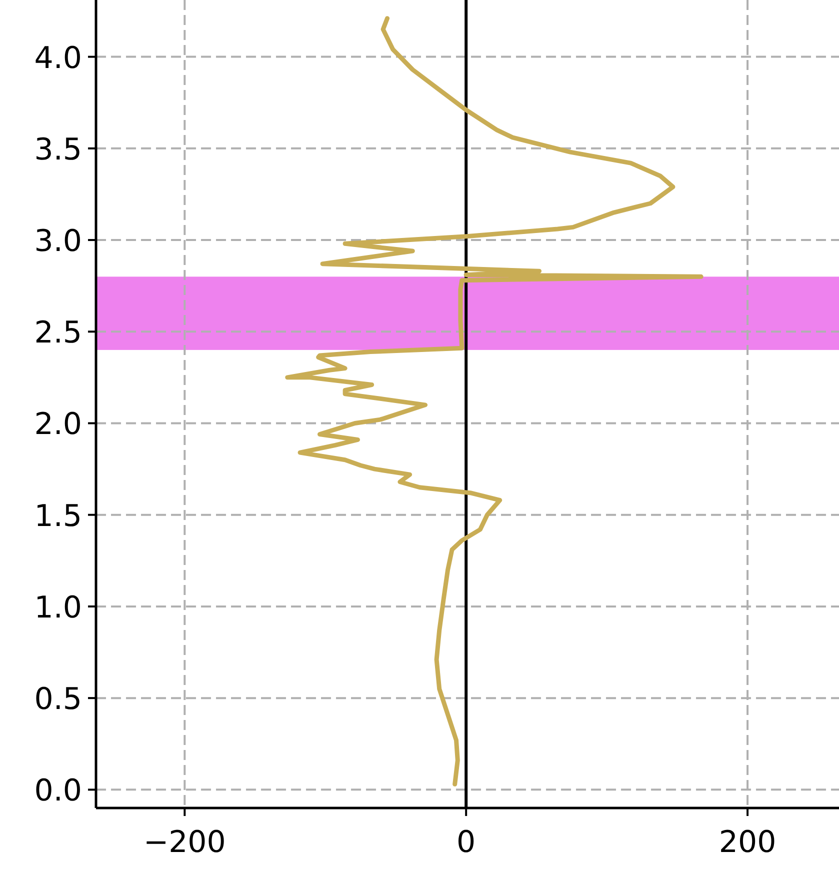 The height and width of the screenshot is (877, 839). I want to click on y-tick-label: 3.0, so click(58, 242).